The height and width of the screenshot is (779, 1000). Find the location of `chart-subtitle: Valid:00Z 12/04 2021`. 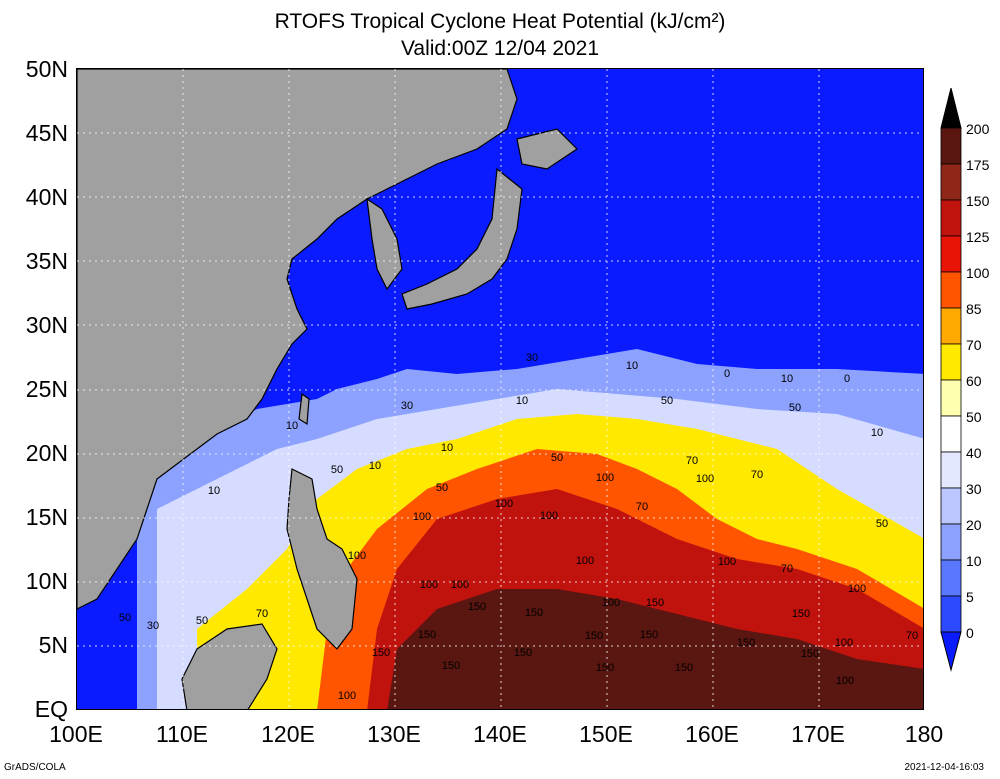

chart-subtitle: Valid:00Z 12/04 2021 is located at coordinates (500, 48).